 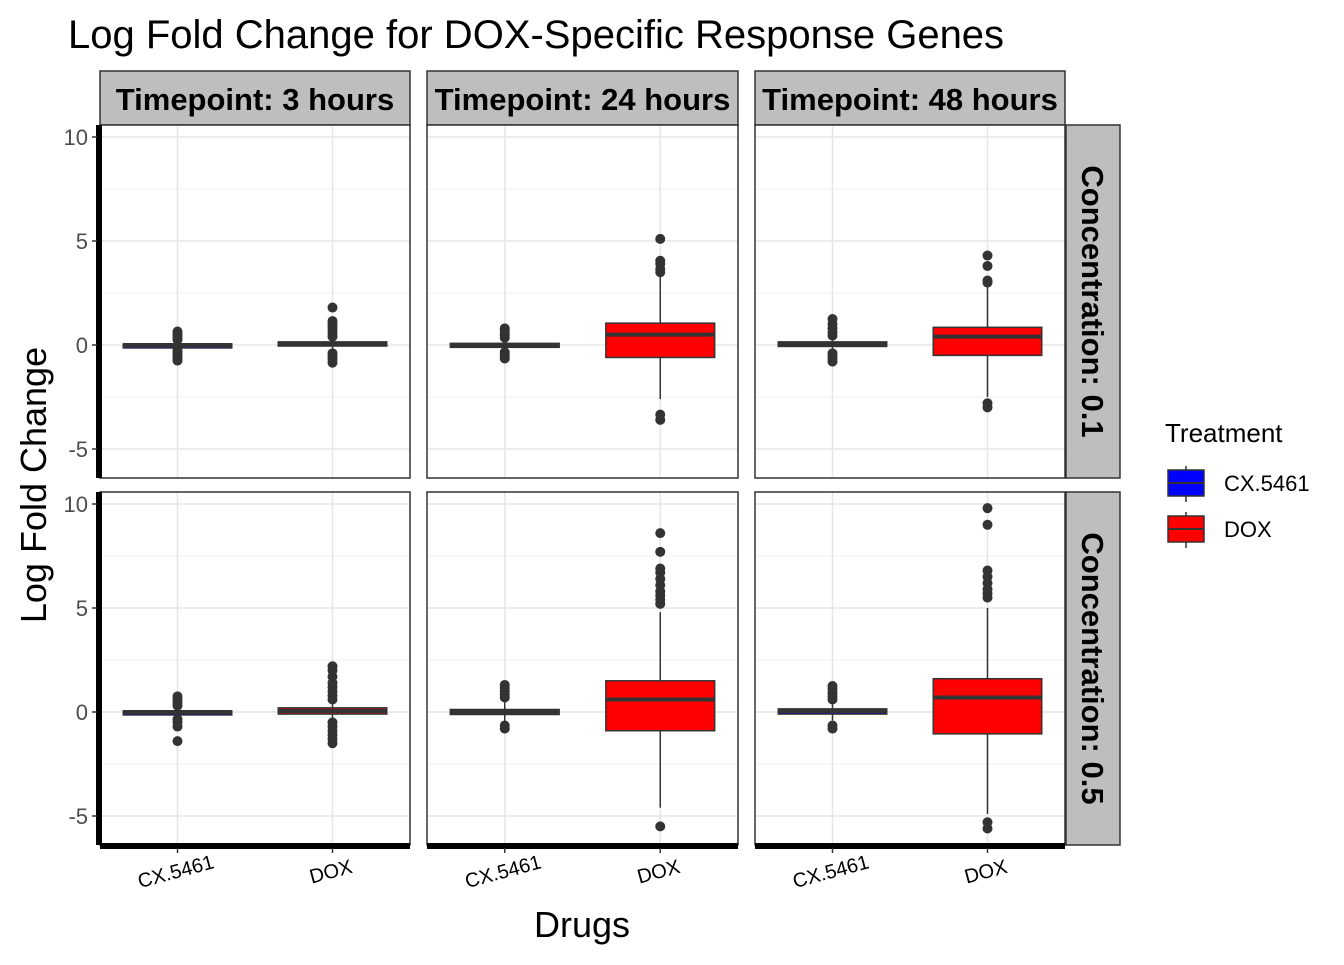 I want to click on legend: Treatment CX.5461 DOX, so click(x=1237, y=483).